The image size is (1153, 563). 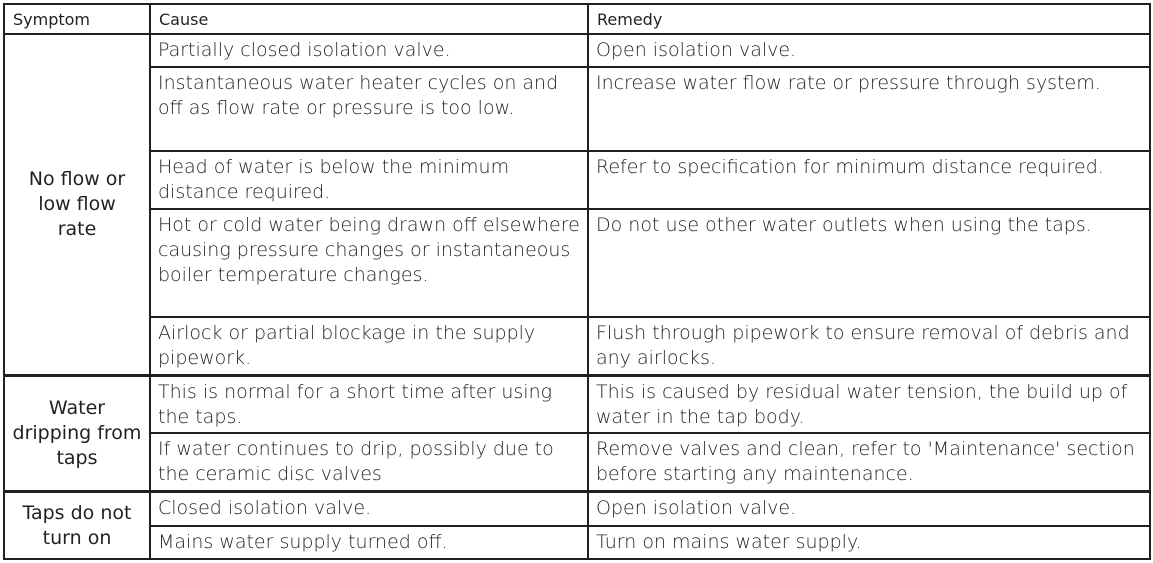 I want to click on remedy-cell: Turn on mains water supply., so click(x=869, y=542).